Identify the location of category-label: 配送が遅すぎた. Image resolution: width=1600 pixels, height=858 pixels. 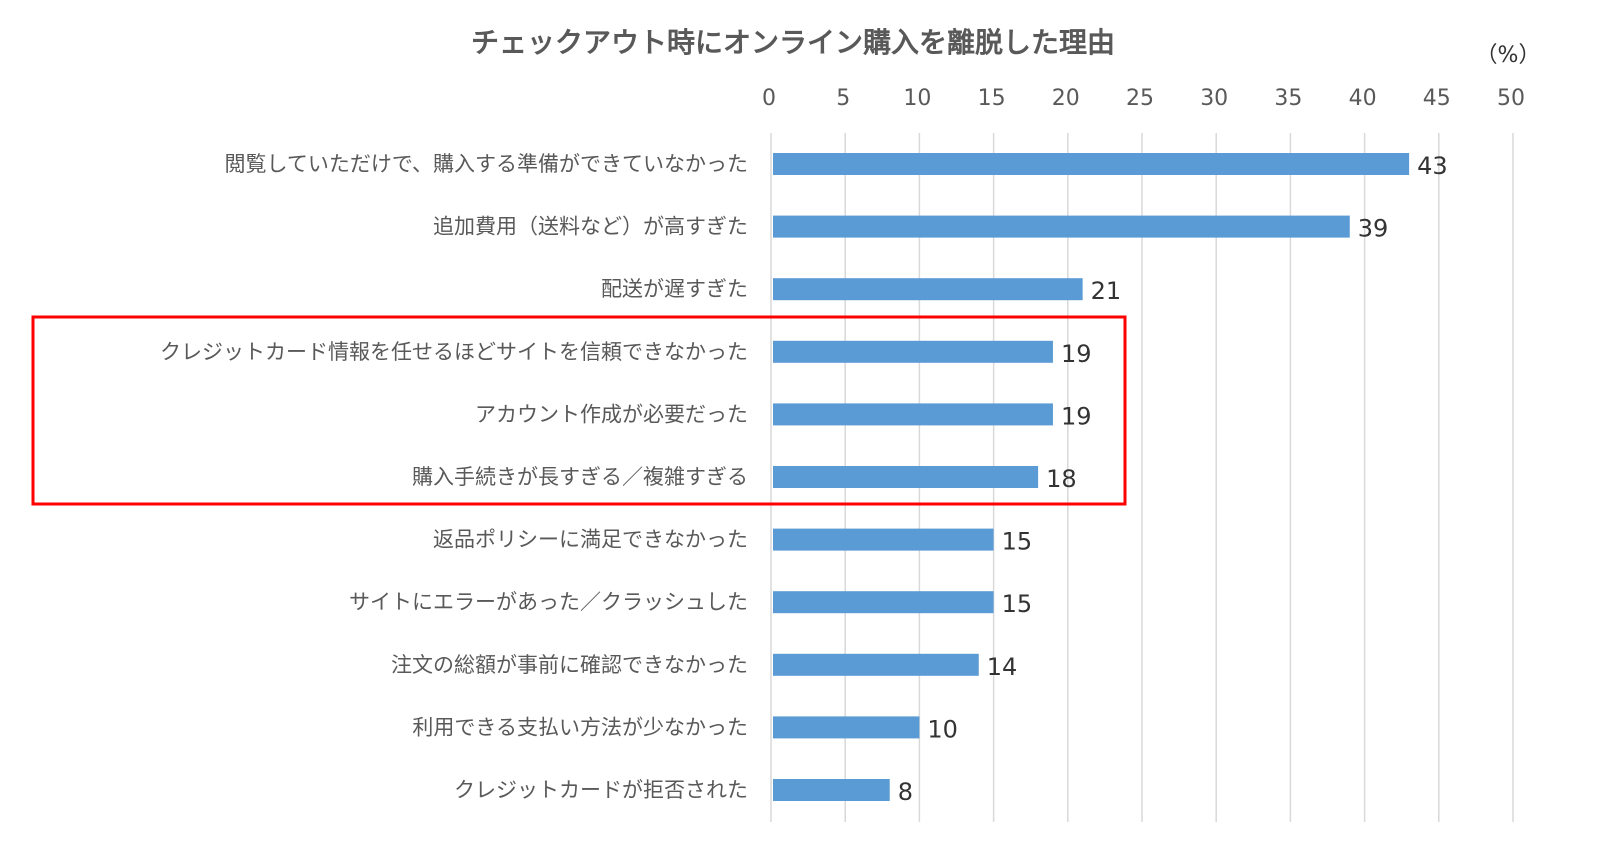
(674, 289).